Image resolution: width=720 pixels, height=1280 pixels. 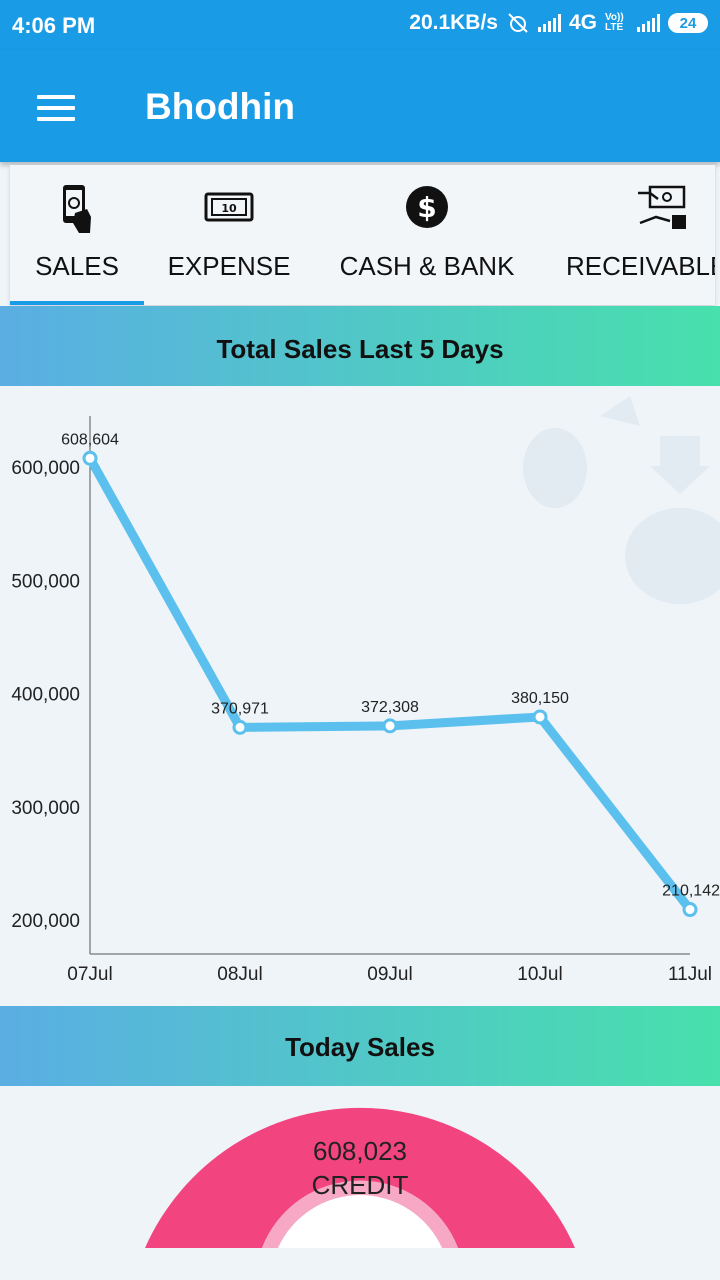 I want to click on status-icons: 20.1KB/s 4G Vo)) LTE 24, so click(x=558, y=23).